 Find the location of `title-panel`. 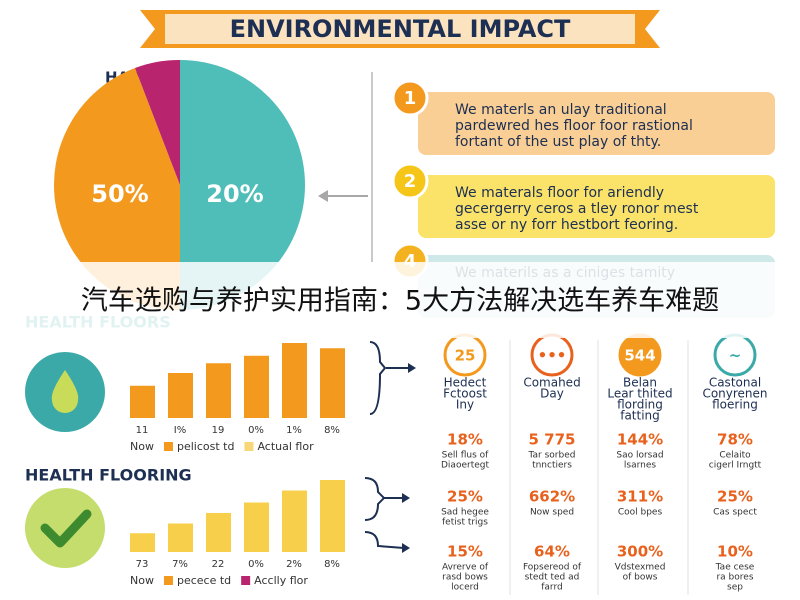

title-panel is located at coordinates (400, 29).